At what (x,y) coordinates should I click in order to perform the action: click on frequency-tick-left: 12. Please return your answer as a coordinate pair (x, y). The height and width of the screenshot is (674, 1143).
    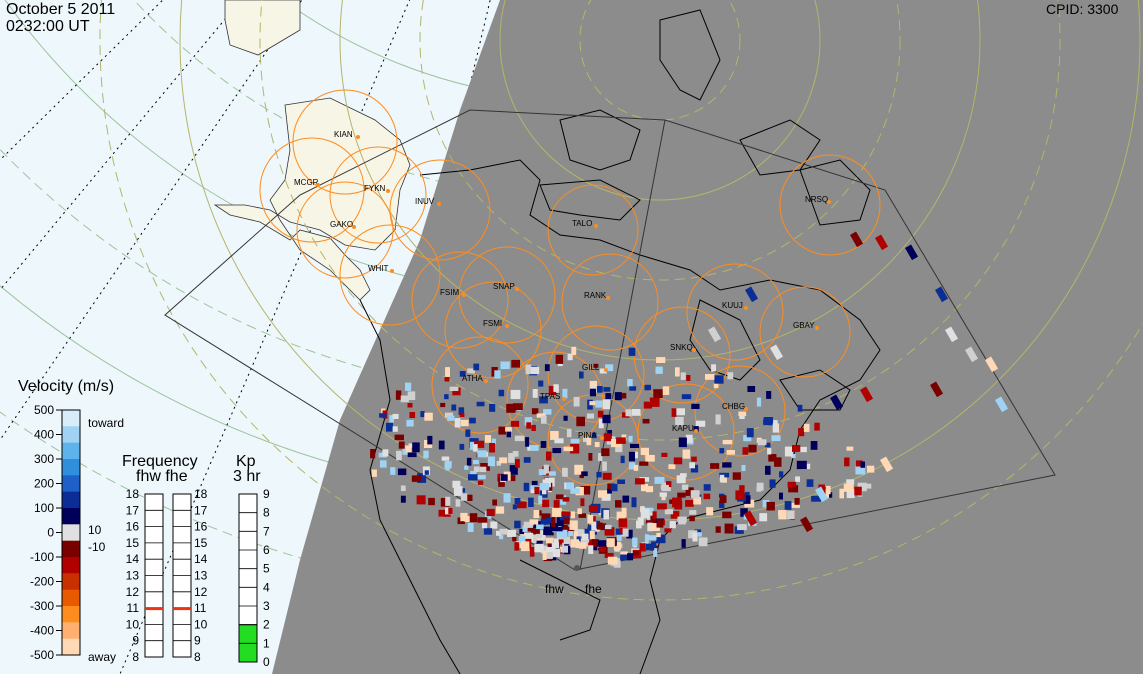
    Looking at the image, I should click on (133, 592).